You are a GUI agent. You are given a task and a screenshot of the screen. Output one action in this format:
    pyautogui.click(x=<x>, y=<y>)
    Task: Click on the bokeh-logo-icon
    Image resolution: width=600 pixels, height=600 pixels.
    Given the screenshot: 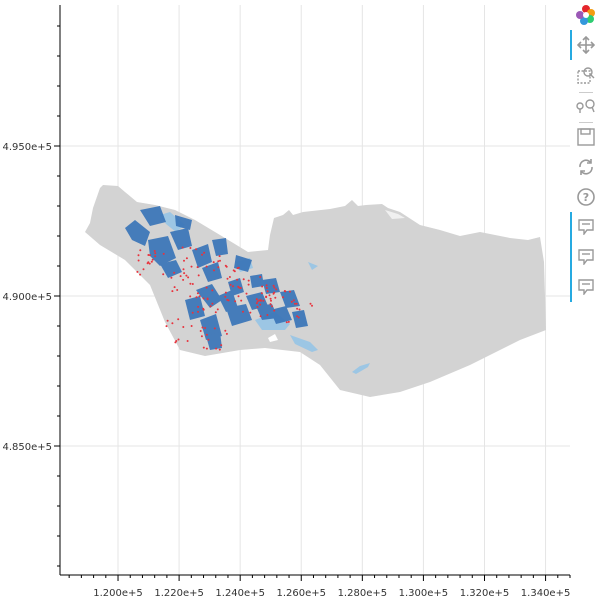 What is the action you would take?
    pyautogui.click(x=586, y=15)
    